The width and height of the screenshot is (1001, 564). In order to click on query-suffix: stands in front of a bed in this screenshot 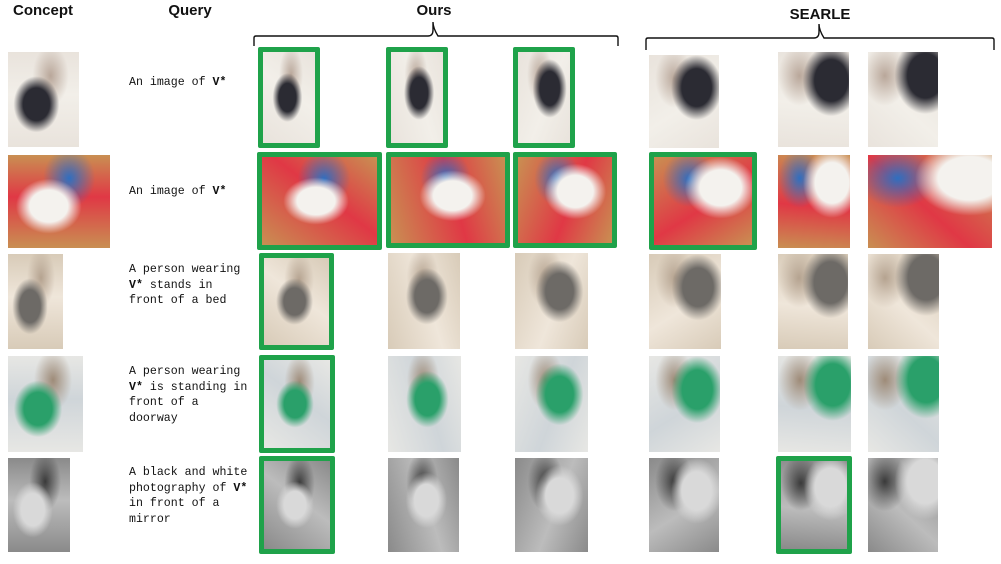, I will do `click(177, 293)`.